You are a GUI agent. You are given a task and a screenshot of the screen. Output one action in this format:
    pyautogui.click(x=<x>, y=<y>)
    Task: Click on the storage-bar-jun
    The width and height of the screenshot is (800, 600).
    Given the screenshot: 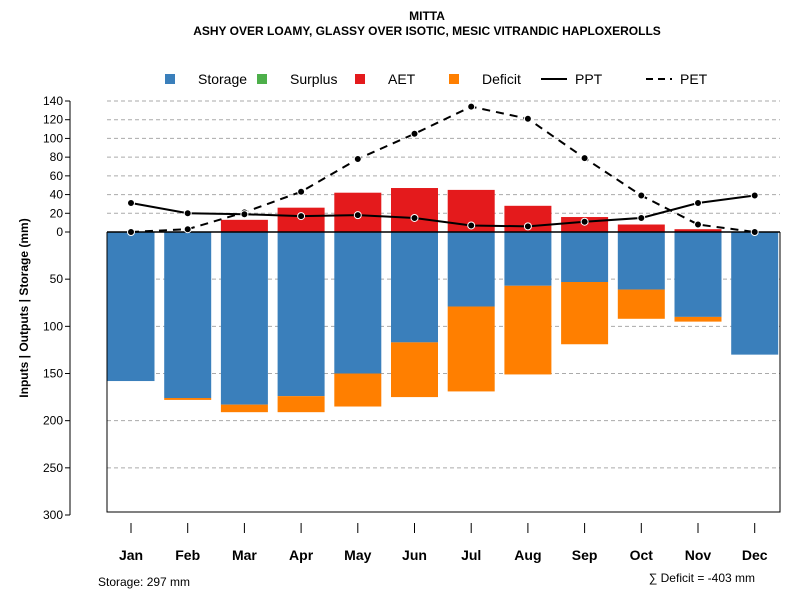 What is the action you would take?
    pyautogui.click(x=414, y=287)
    